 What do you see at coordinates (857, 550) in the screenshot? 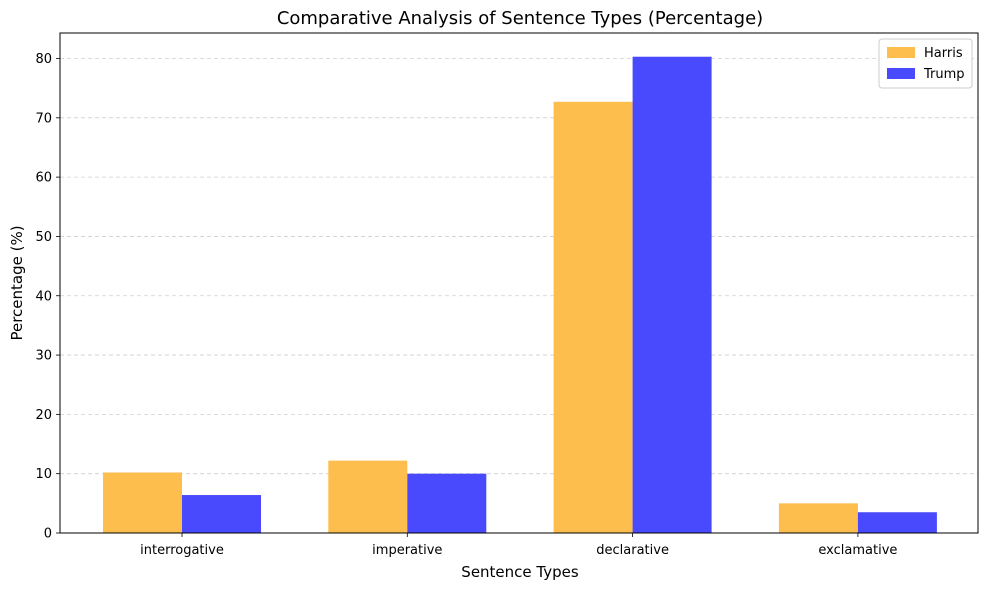
I see `x-tick-label: exclamative` at bounding box center [857, 550].